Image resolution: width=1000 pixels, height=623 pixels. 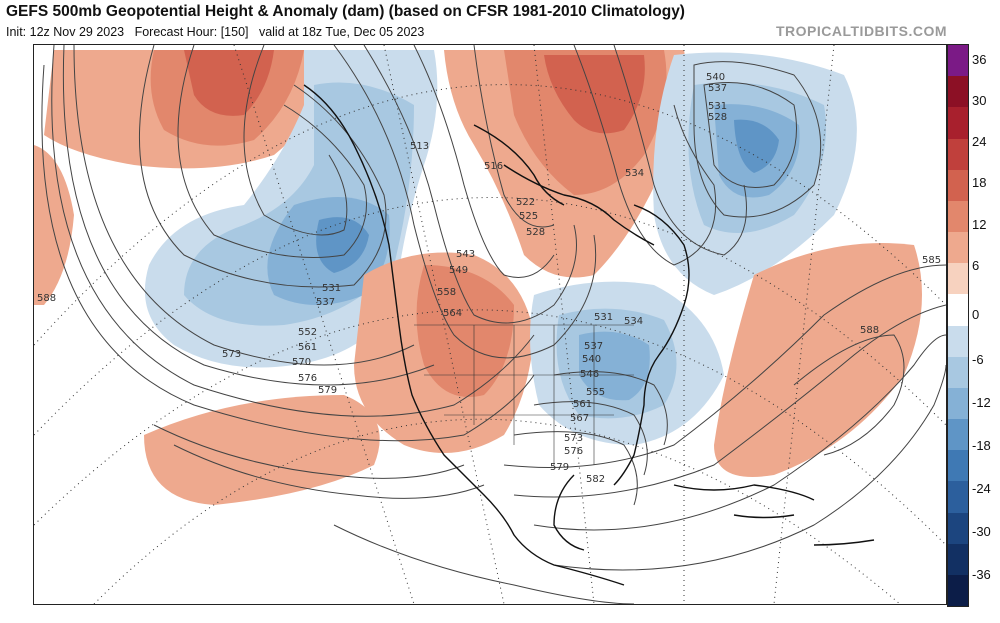 What do you see at coordinates (979, 59) in the screenshot?
I see `colorbar-tick-label: 36` at bounding box center [979, 59].